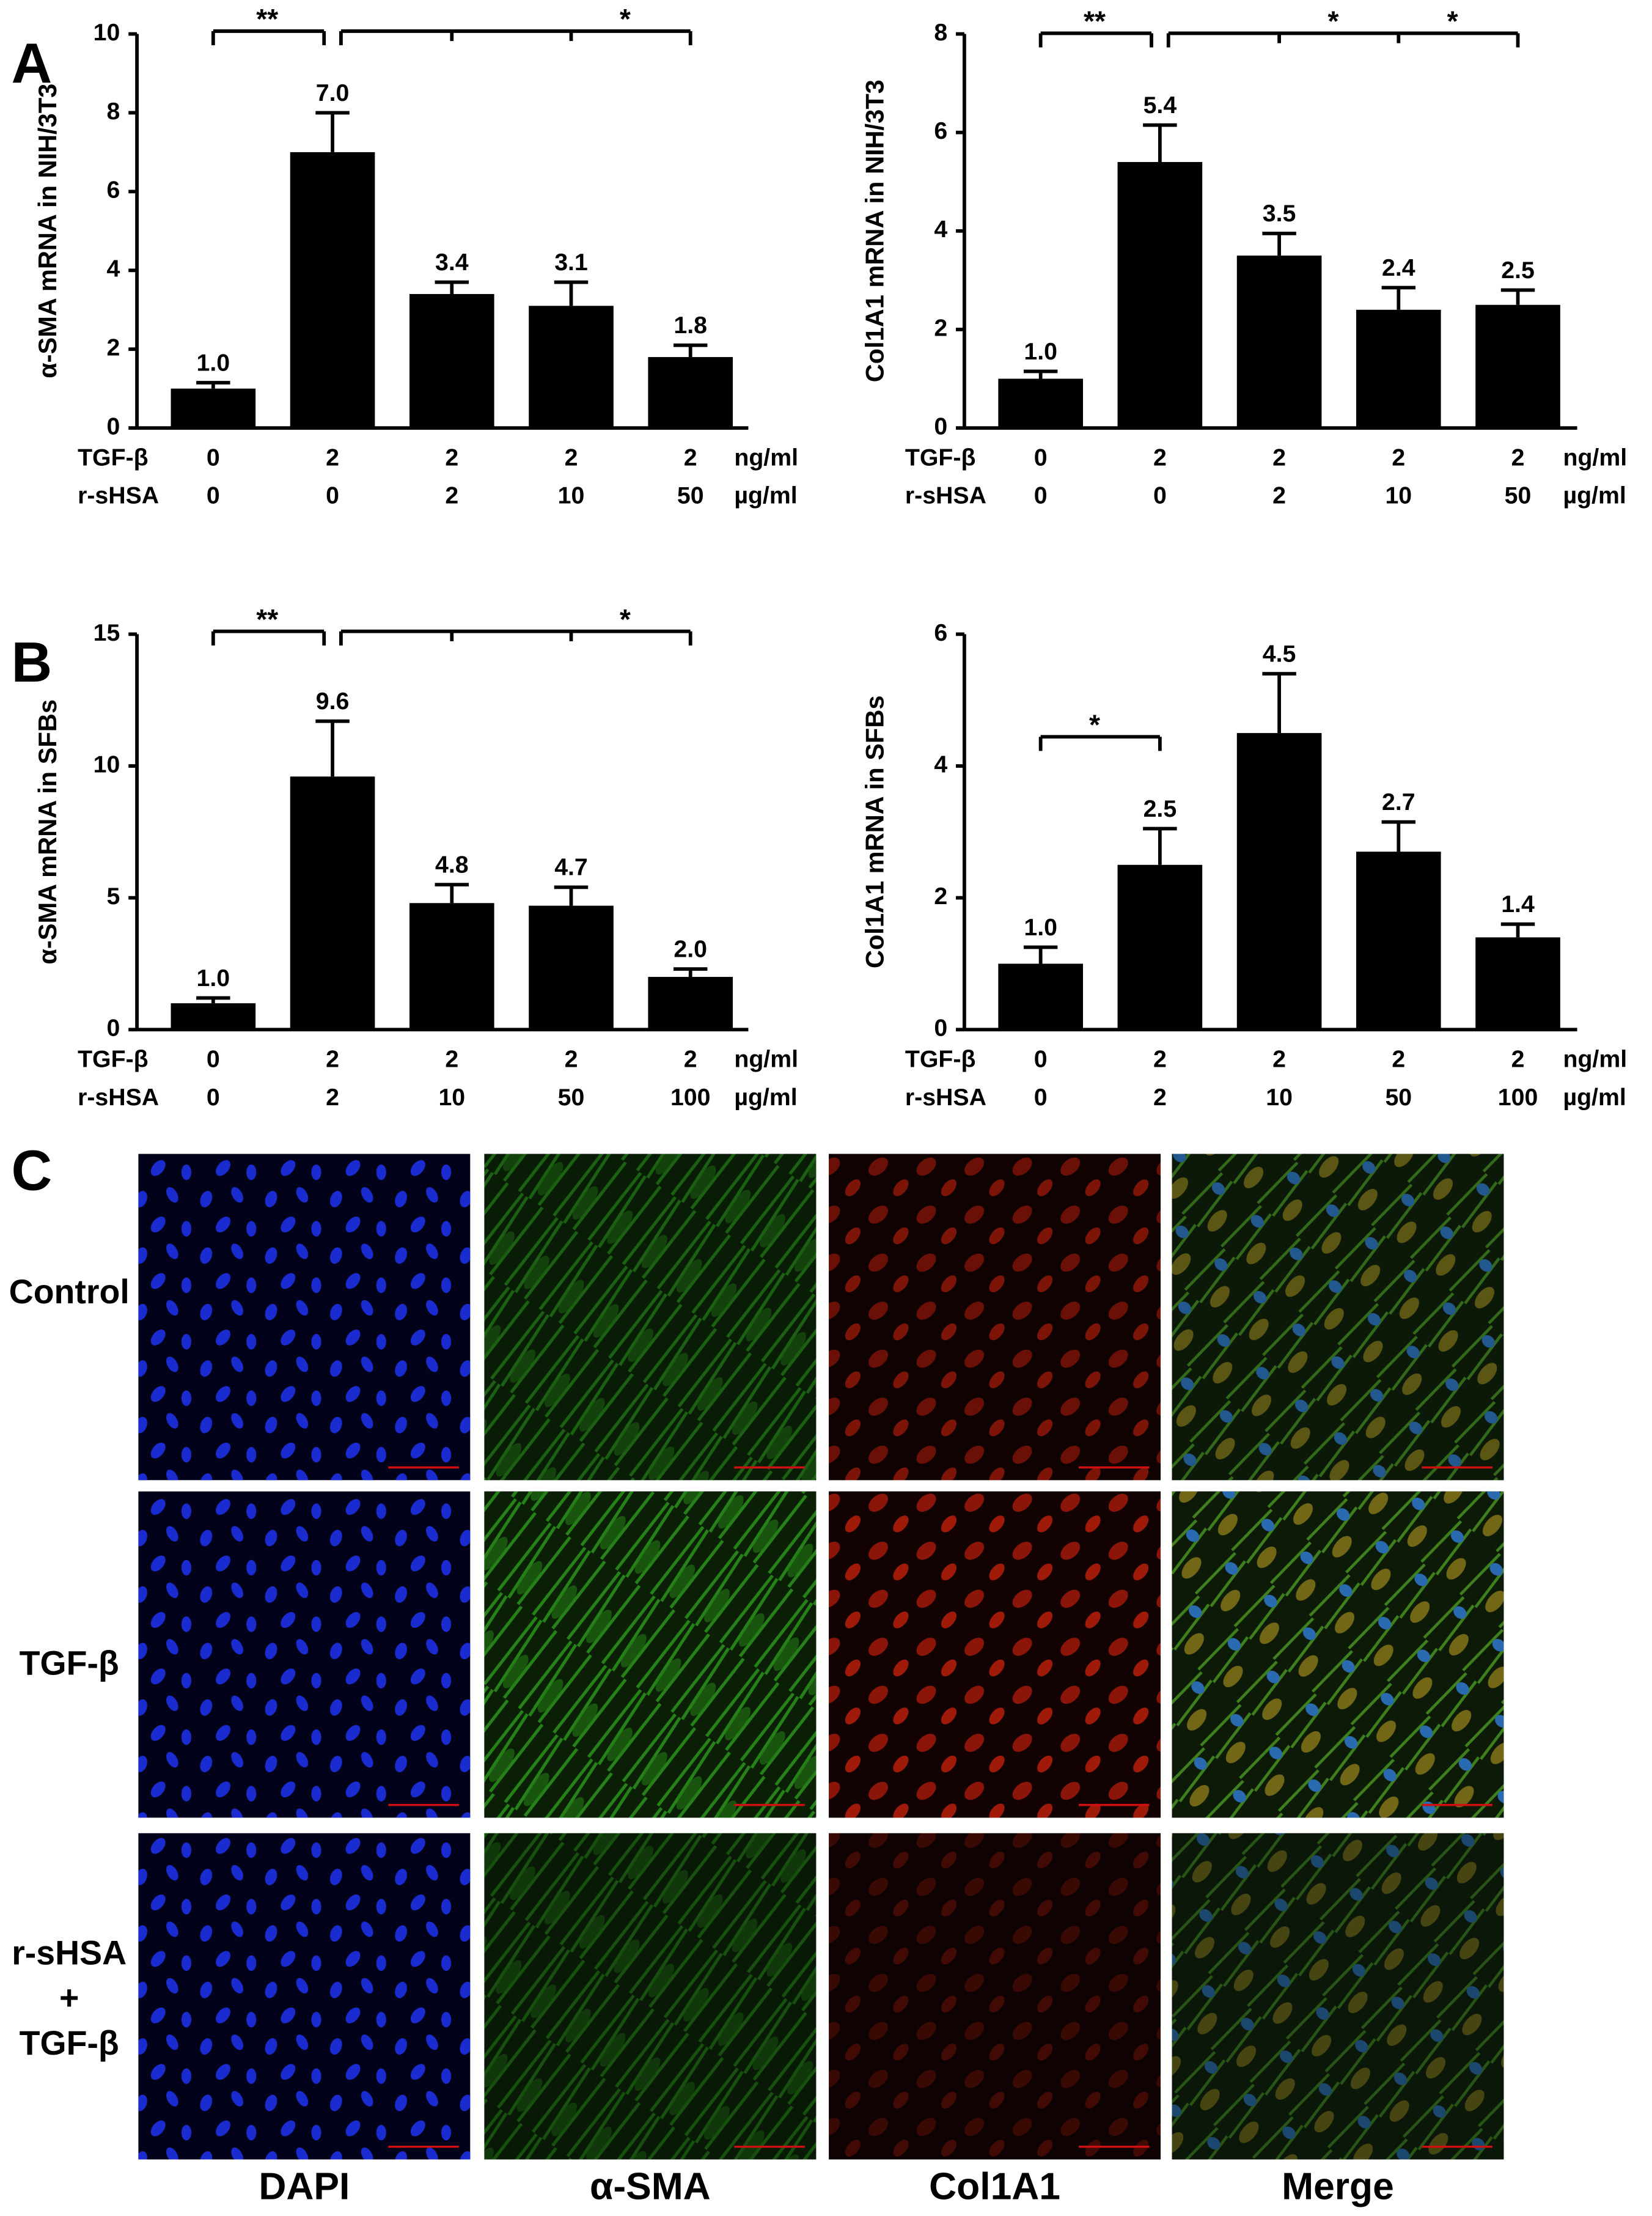 The image size is (1652, 2216). I want to click on y-tick-label: 4, so click(113, 269).